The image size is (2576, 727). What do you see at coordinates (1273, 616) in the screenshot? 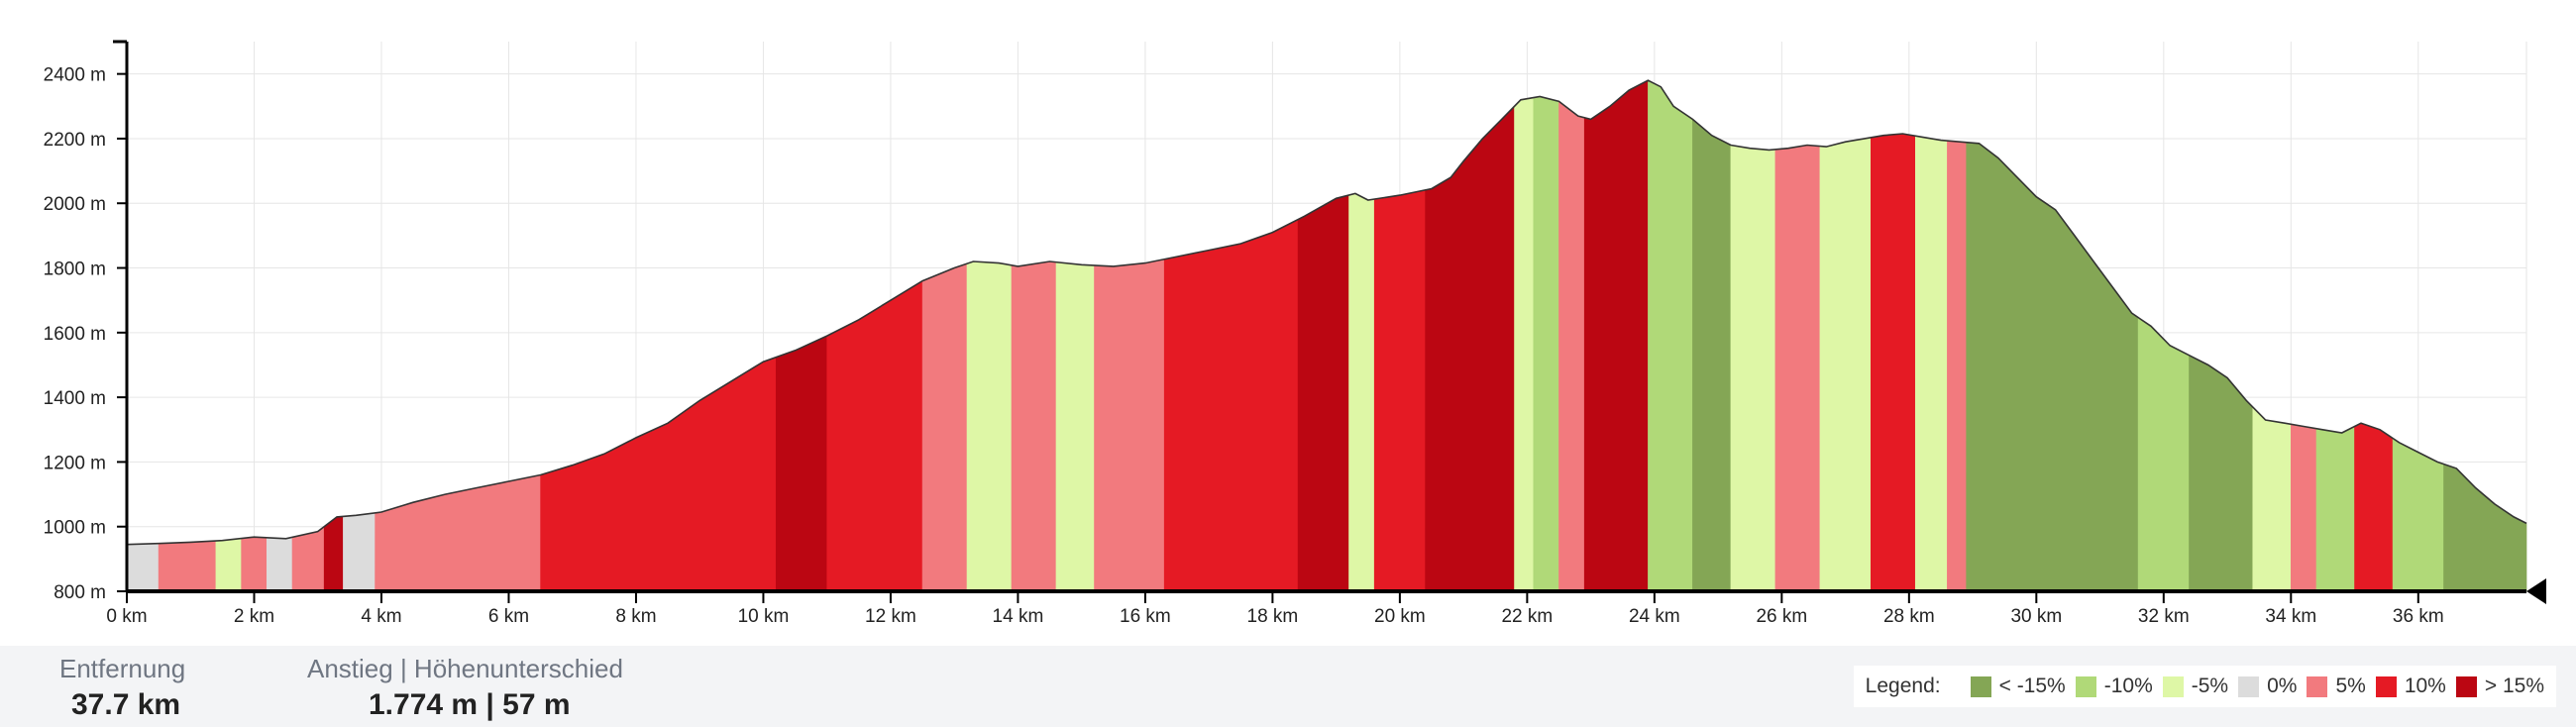
I see `x-tick-label: 18 km` at bounding box center [1273, 616].